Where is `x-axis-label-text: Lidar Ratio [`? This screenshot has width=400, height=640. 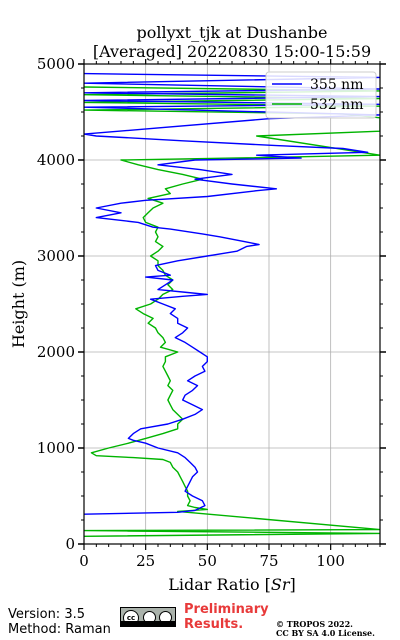
x-axis-label-text: Lidar Ratio [ is located at coordinates (219, 584).